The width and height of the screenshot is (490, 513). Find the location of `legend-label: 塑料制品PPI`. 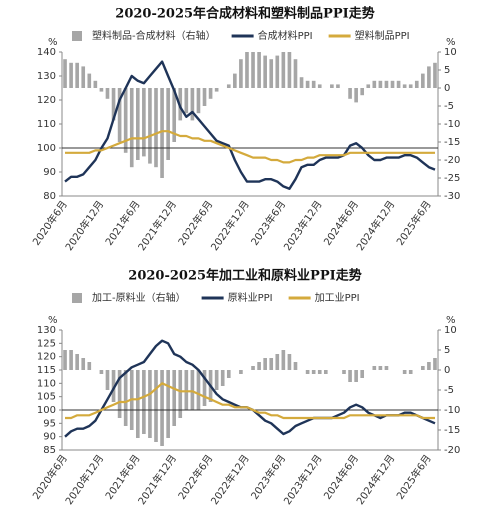

legend-label: 塑料制品PPI is located at coordinates (382, 35).